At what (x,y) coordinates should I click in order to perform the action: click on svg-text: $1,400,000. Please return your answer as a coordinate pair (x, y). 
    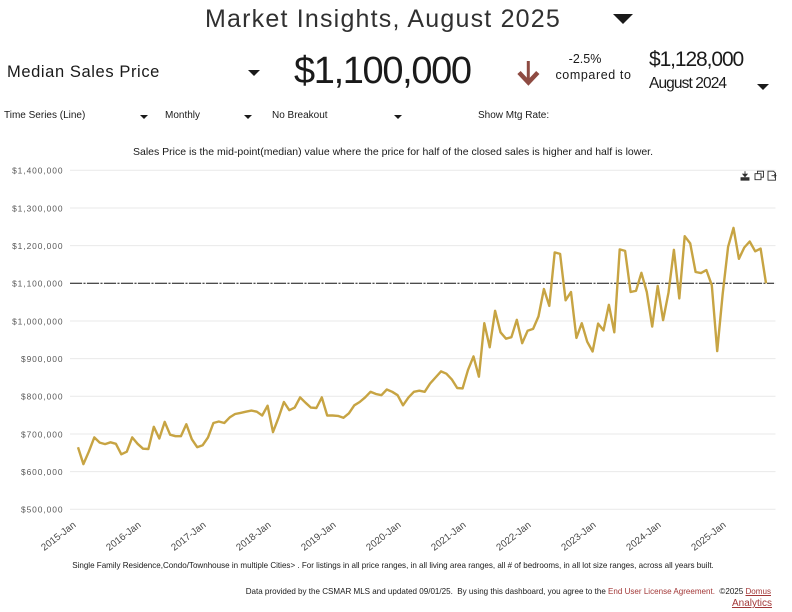
    Looking at the image, I should click on (37, 171).